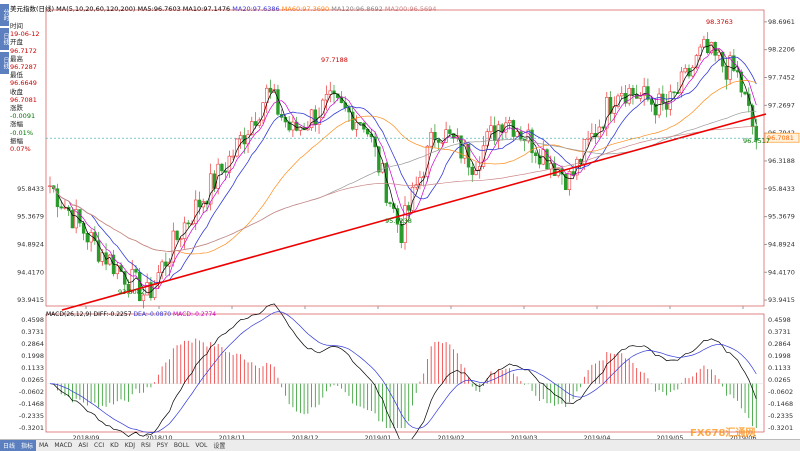  I want to click on info-value: 19-06-12, so click(25, 34).